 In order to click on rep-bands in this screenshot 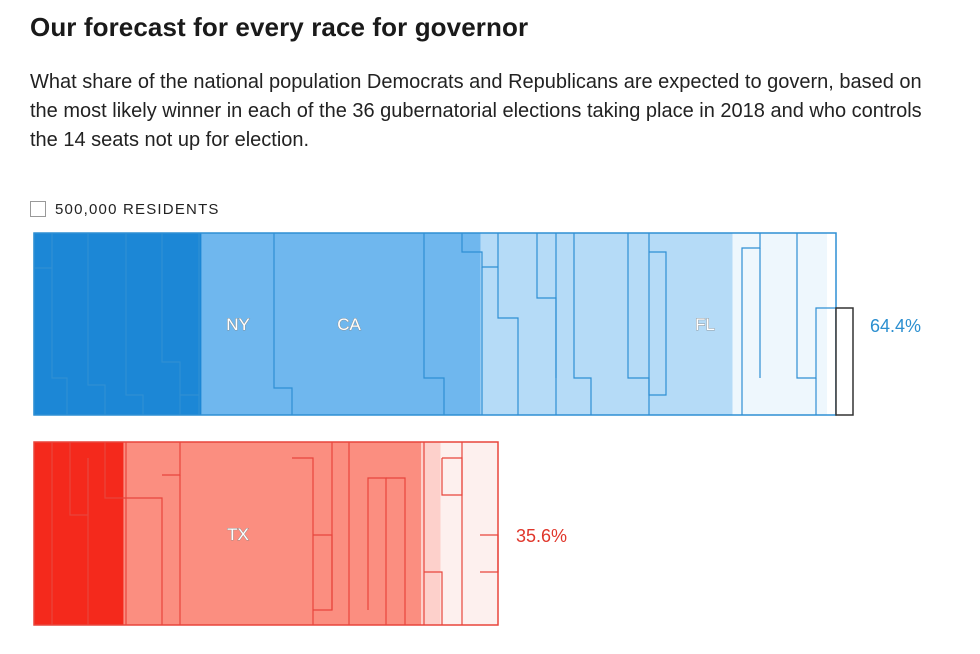, I will do `click(266, 533)`.